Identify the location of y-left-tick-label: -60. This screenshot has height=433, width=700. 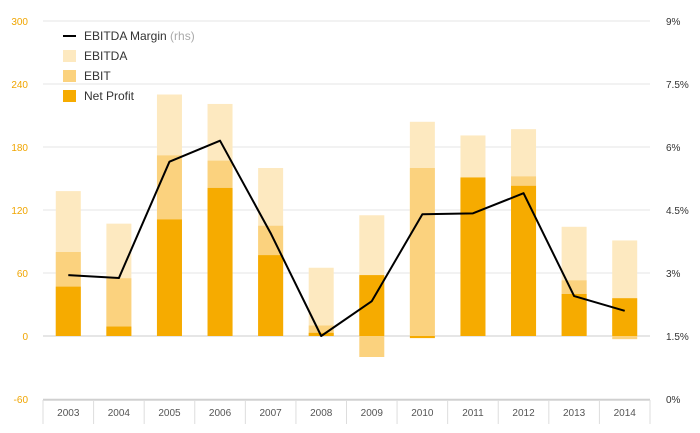
(21, 400).